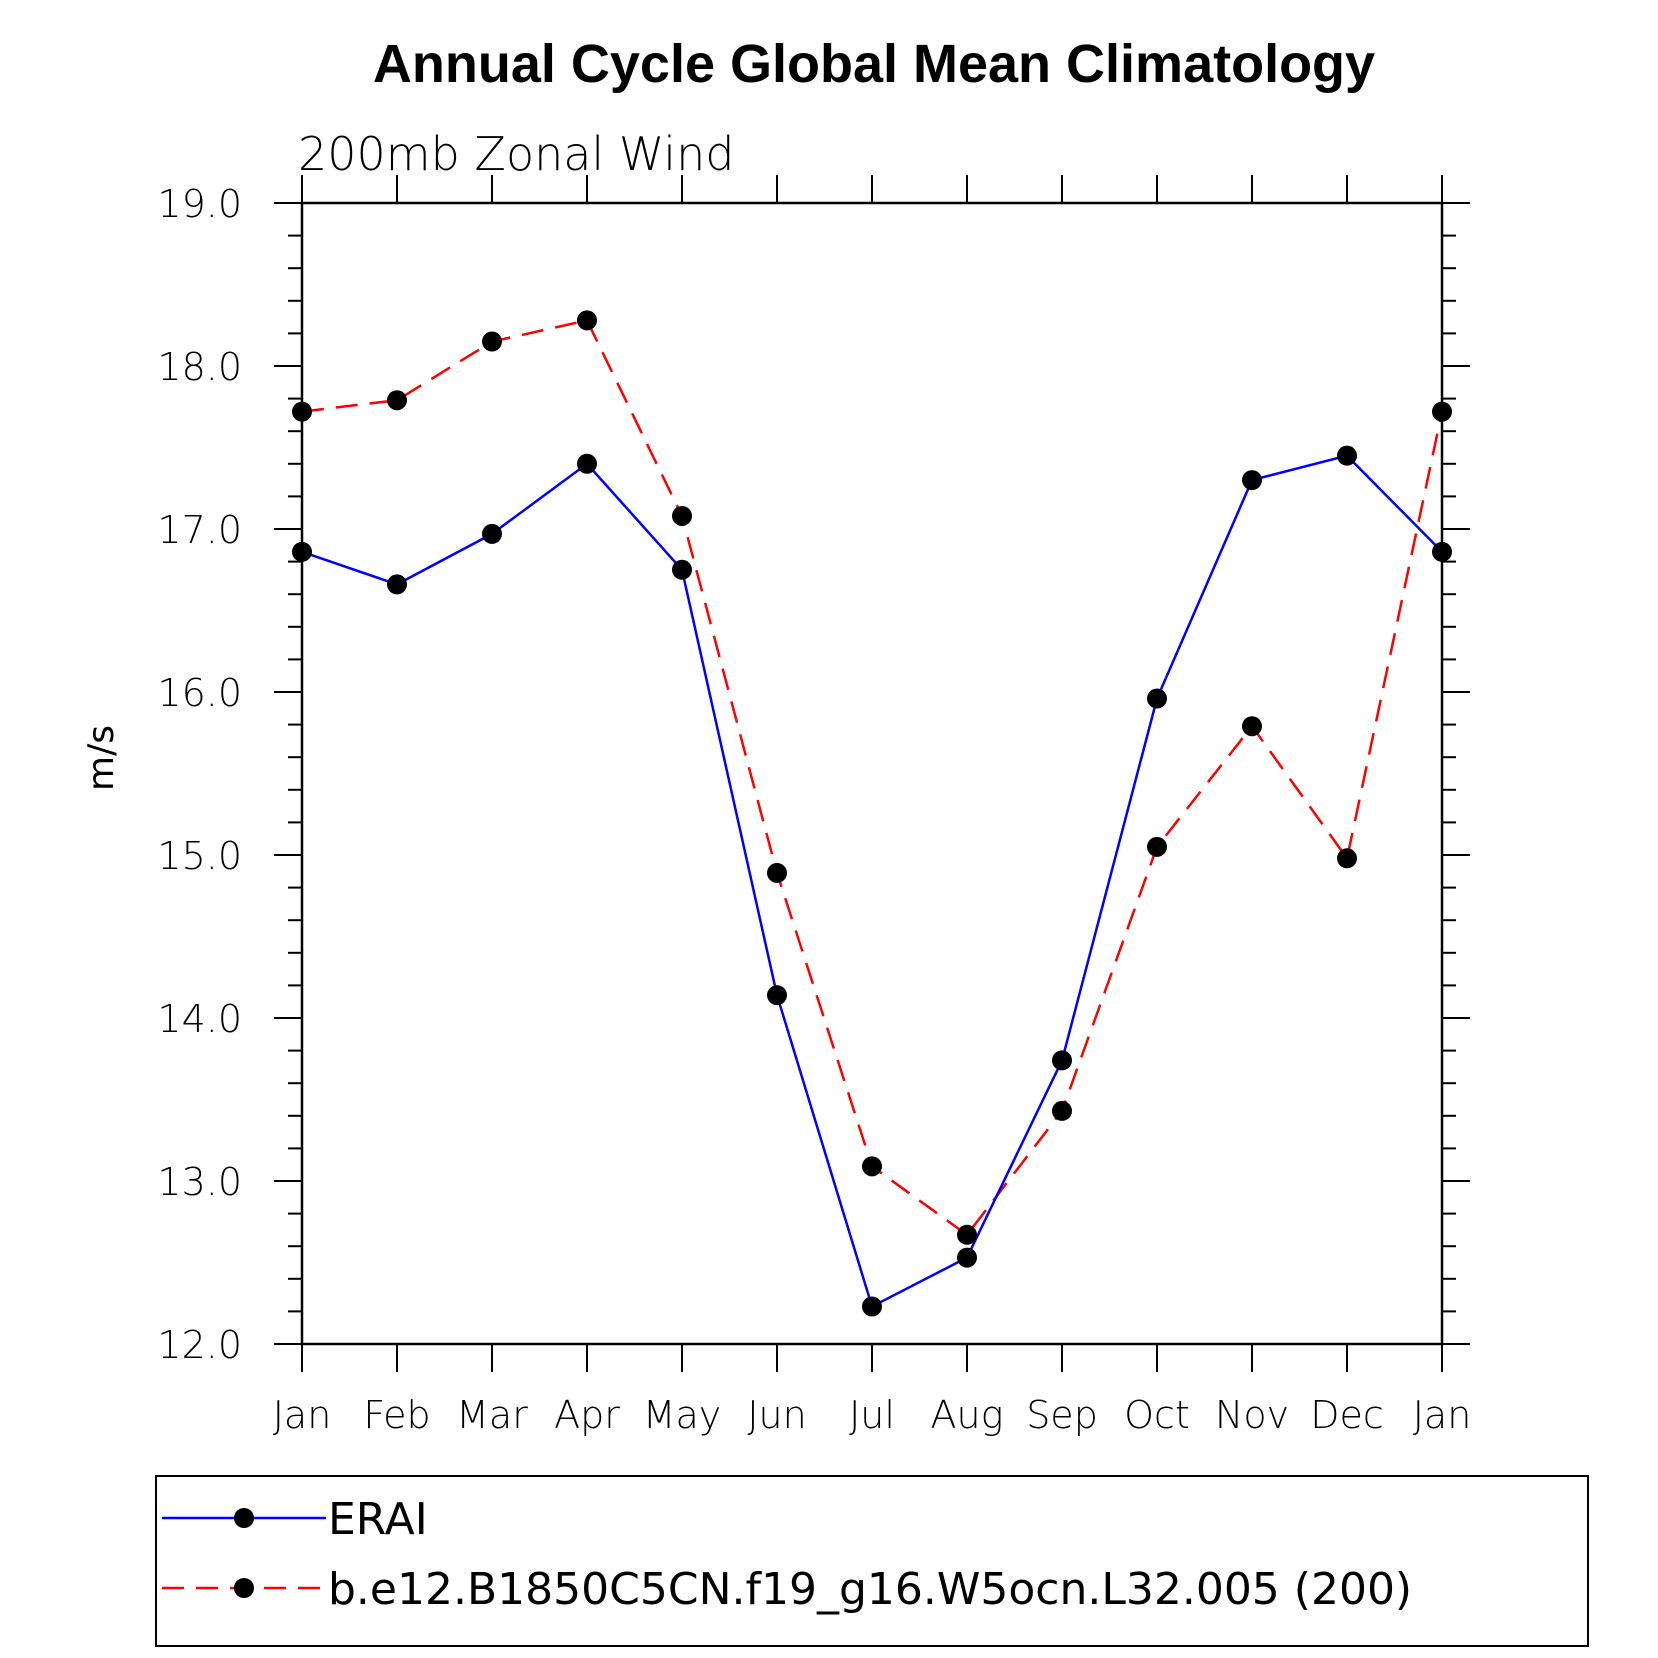 Image resolution: width=1658 pixels, height=1658 pixels. What do you see at coordinates (776, 1415) in the screenshot?
I see `x-tick-label: Jun` at bounding box center [776, 1415].